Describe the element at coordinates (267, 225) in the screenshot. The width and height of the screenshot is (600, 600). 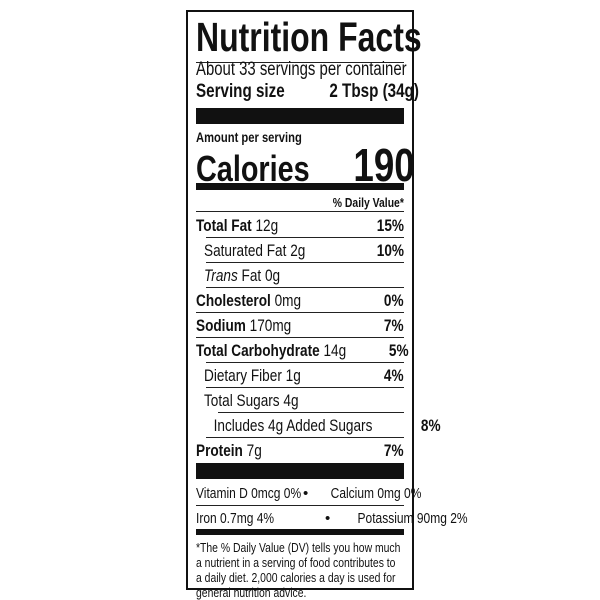
I see `nutrient-amount: 12g` at that location.